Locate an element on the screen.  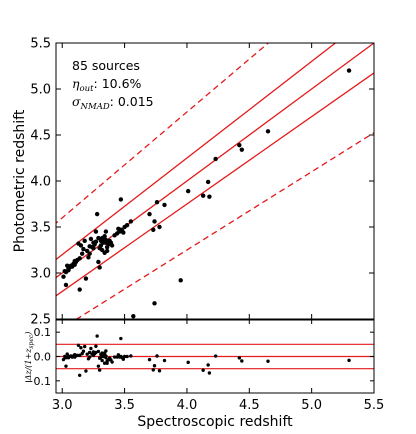
y-tick-label: 3.0 is located at coordinates (40, 274).